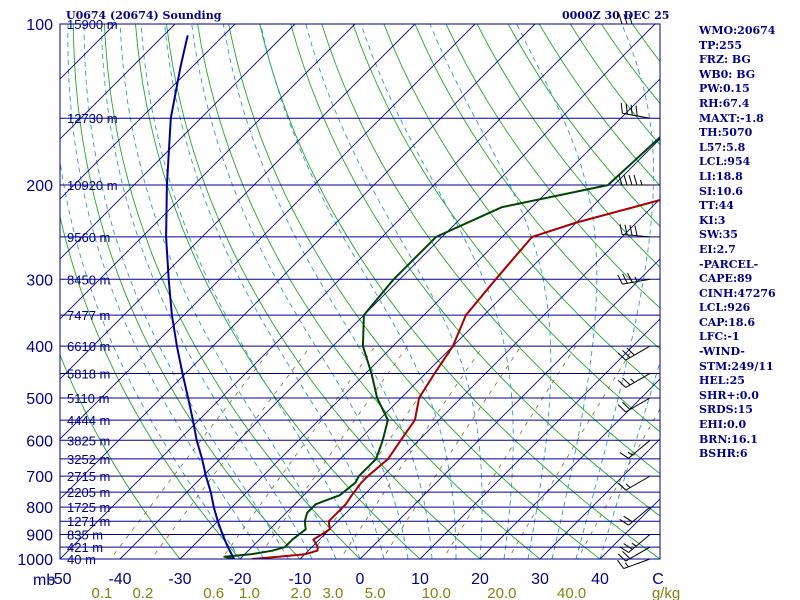 The height and width of the screenshot is (600, 800). What do you see at coordinates (724, 89) in the screenshot?
I see `sounding-index: PW:0.15` at bounding box center [724, 89].